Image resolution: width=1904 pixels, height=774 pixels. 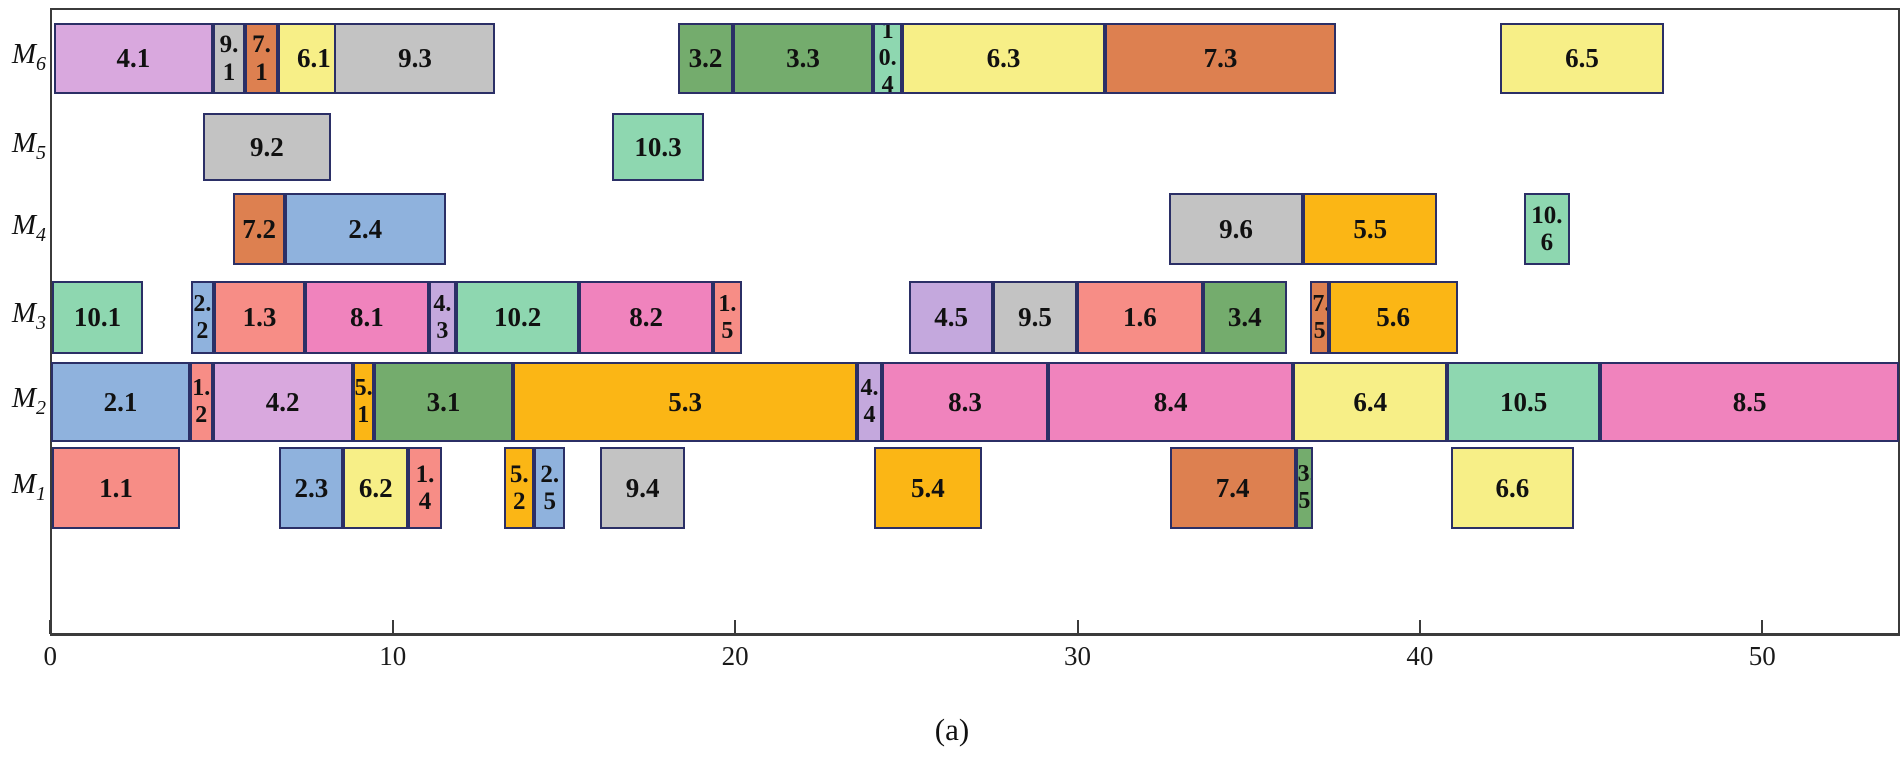 I want to click on gantt-bar-M2-8-4: 8.4, so click(x=1171, y=402).